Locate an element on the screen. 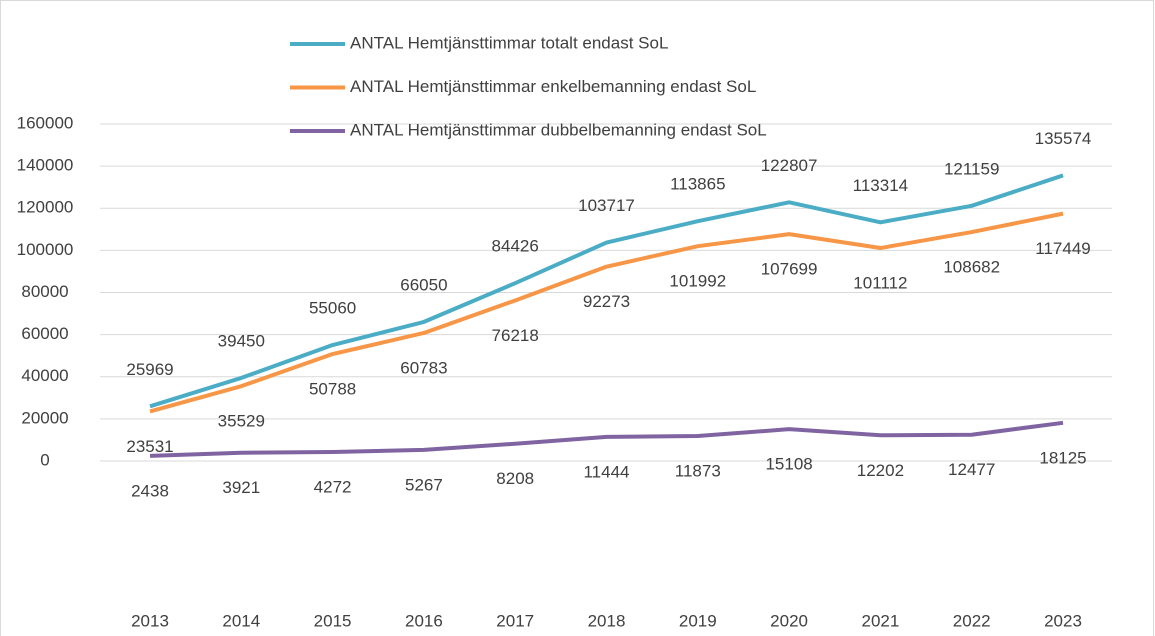 The image size is (1155, 636). data-label: 101112 is located at coordinates (880, 283).